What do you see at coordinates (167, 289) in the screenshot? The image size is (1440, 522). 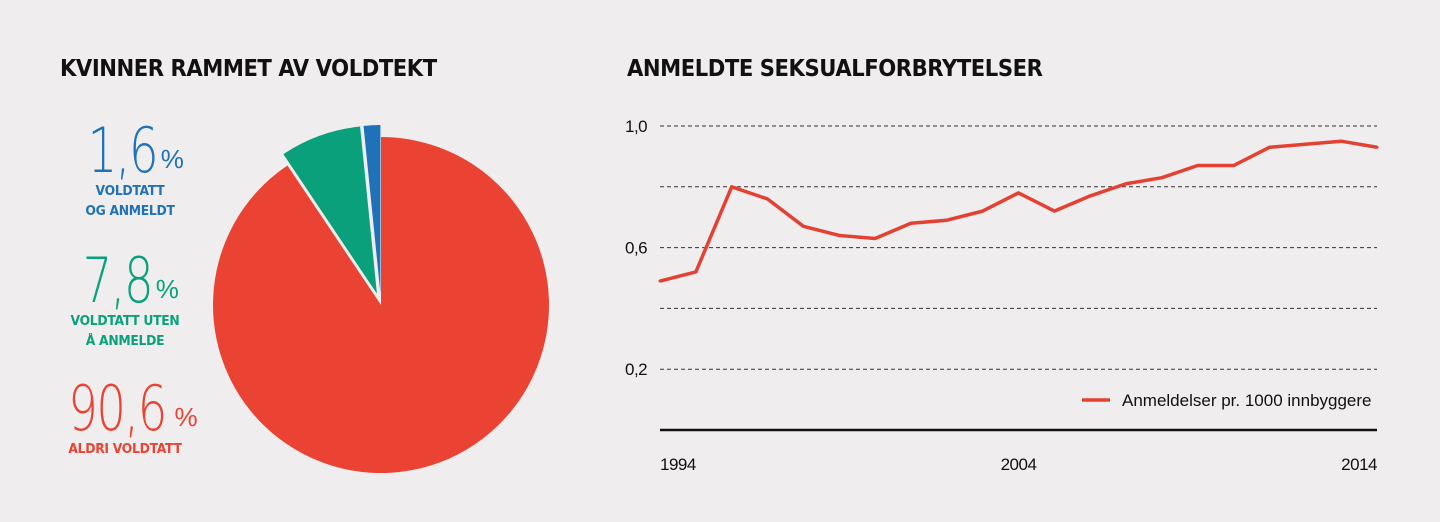 I see `stat-unreported-percent: %` at bounding box center [167, 289].